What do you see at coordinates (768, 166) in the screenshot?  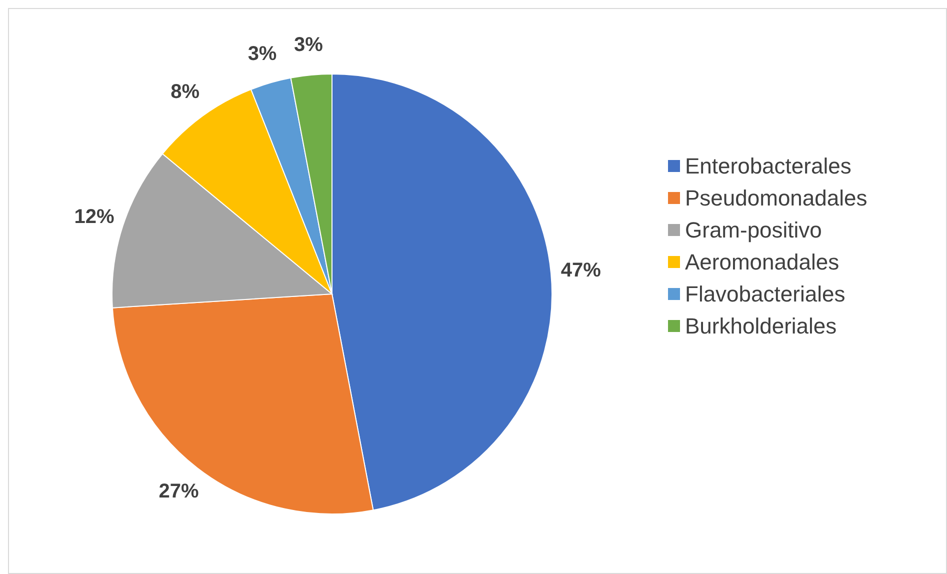 I see `legend-label: Enterobacterales` at bounding box center [768, 166].